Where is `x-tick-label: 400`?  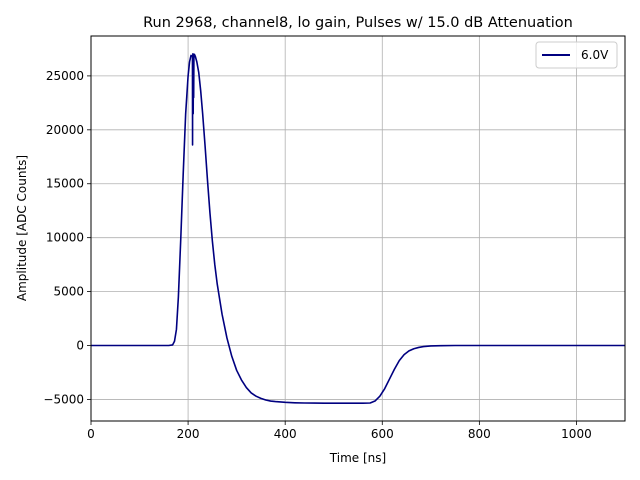
x-tick-label: 400 is located at coordinates (285, 434).